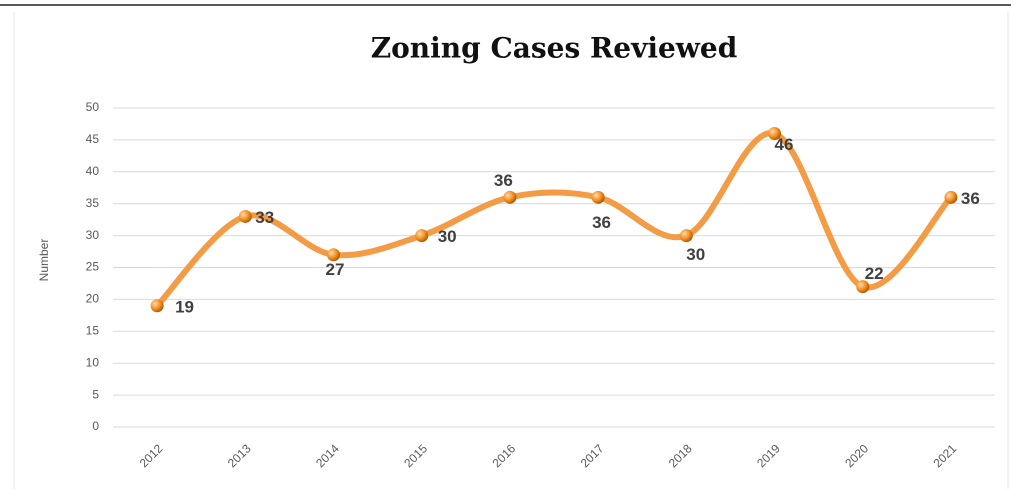 This screenshot has height=489, width=1011. Describe the element at coordinates (95, 426) in the screenshot. I see `y-tick-label: 0` at that location.